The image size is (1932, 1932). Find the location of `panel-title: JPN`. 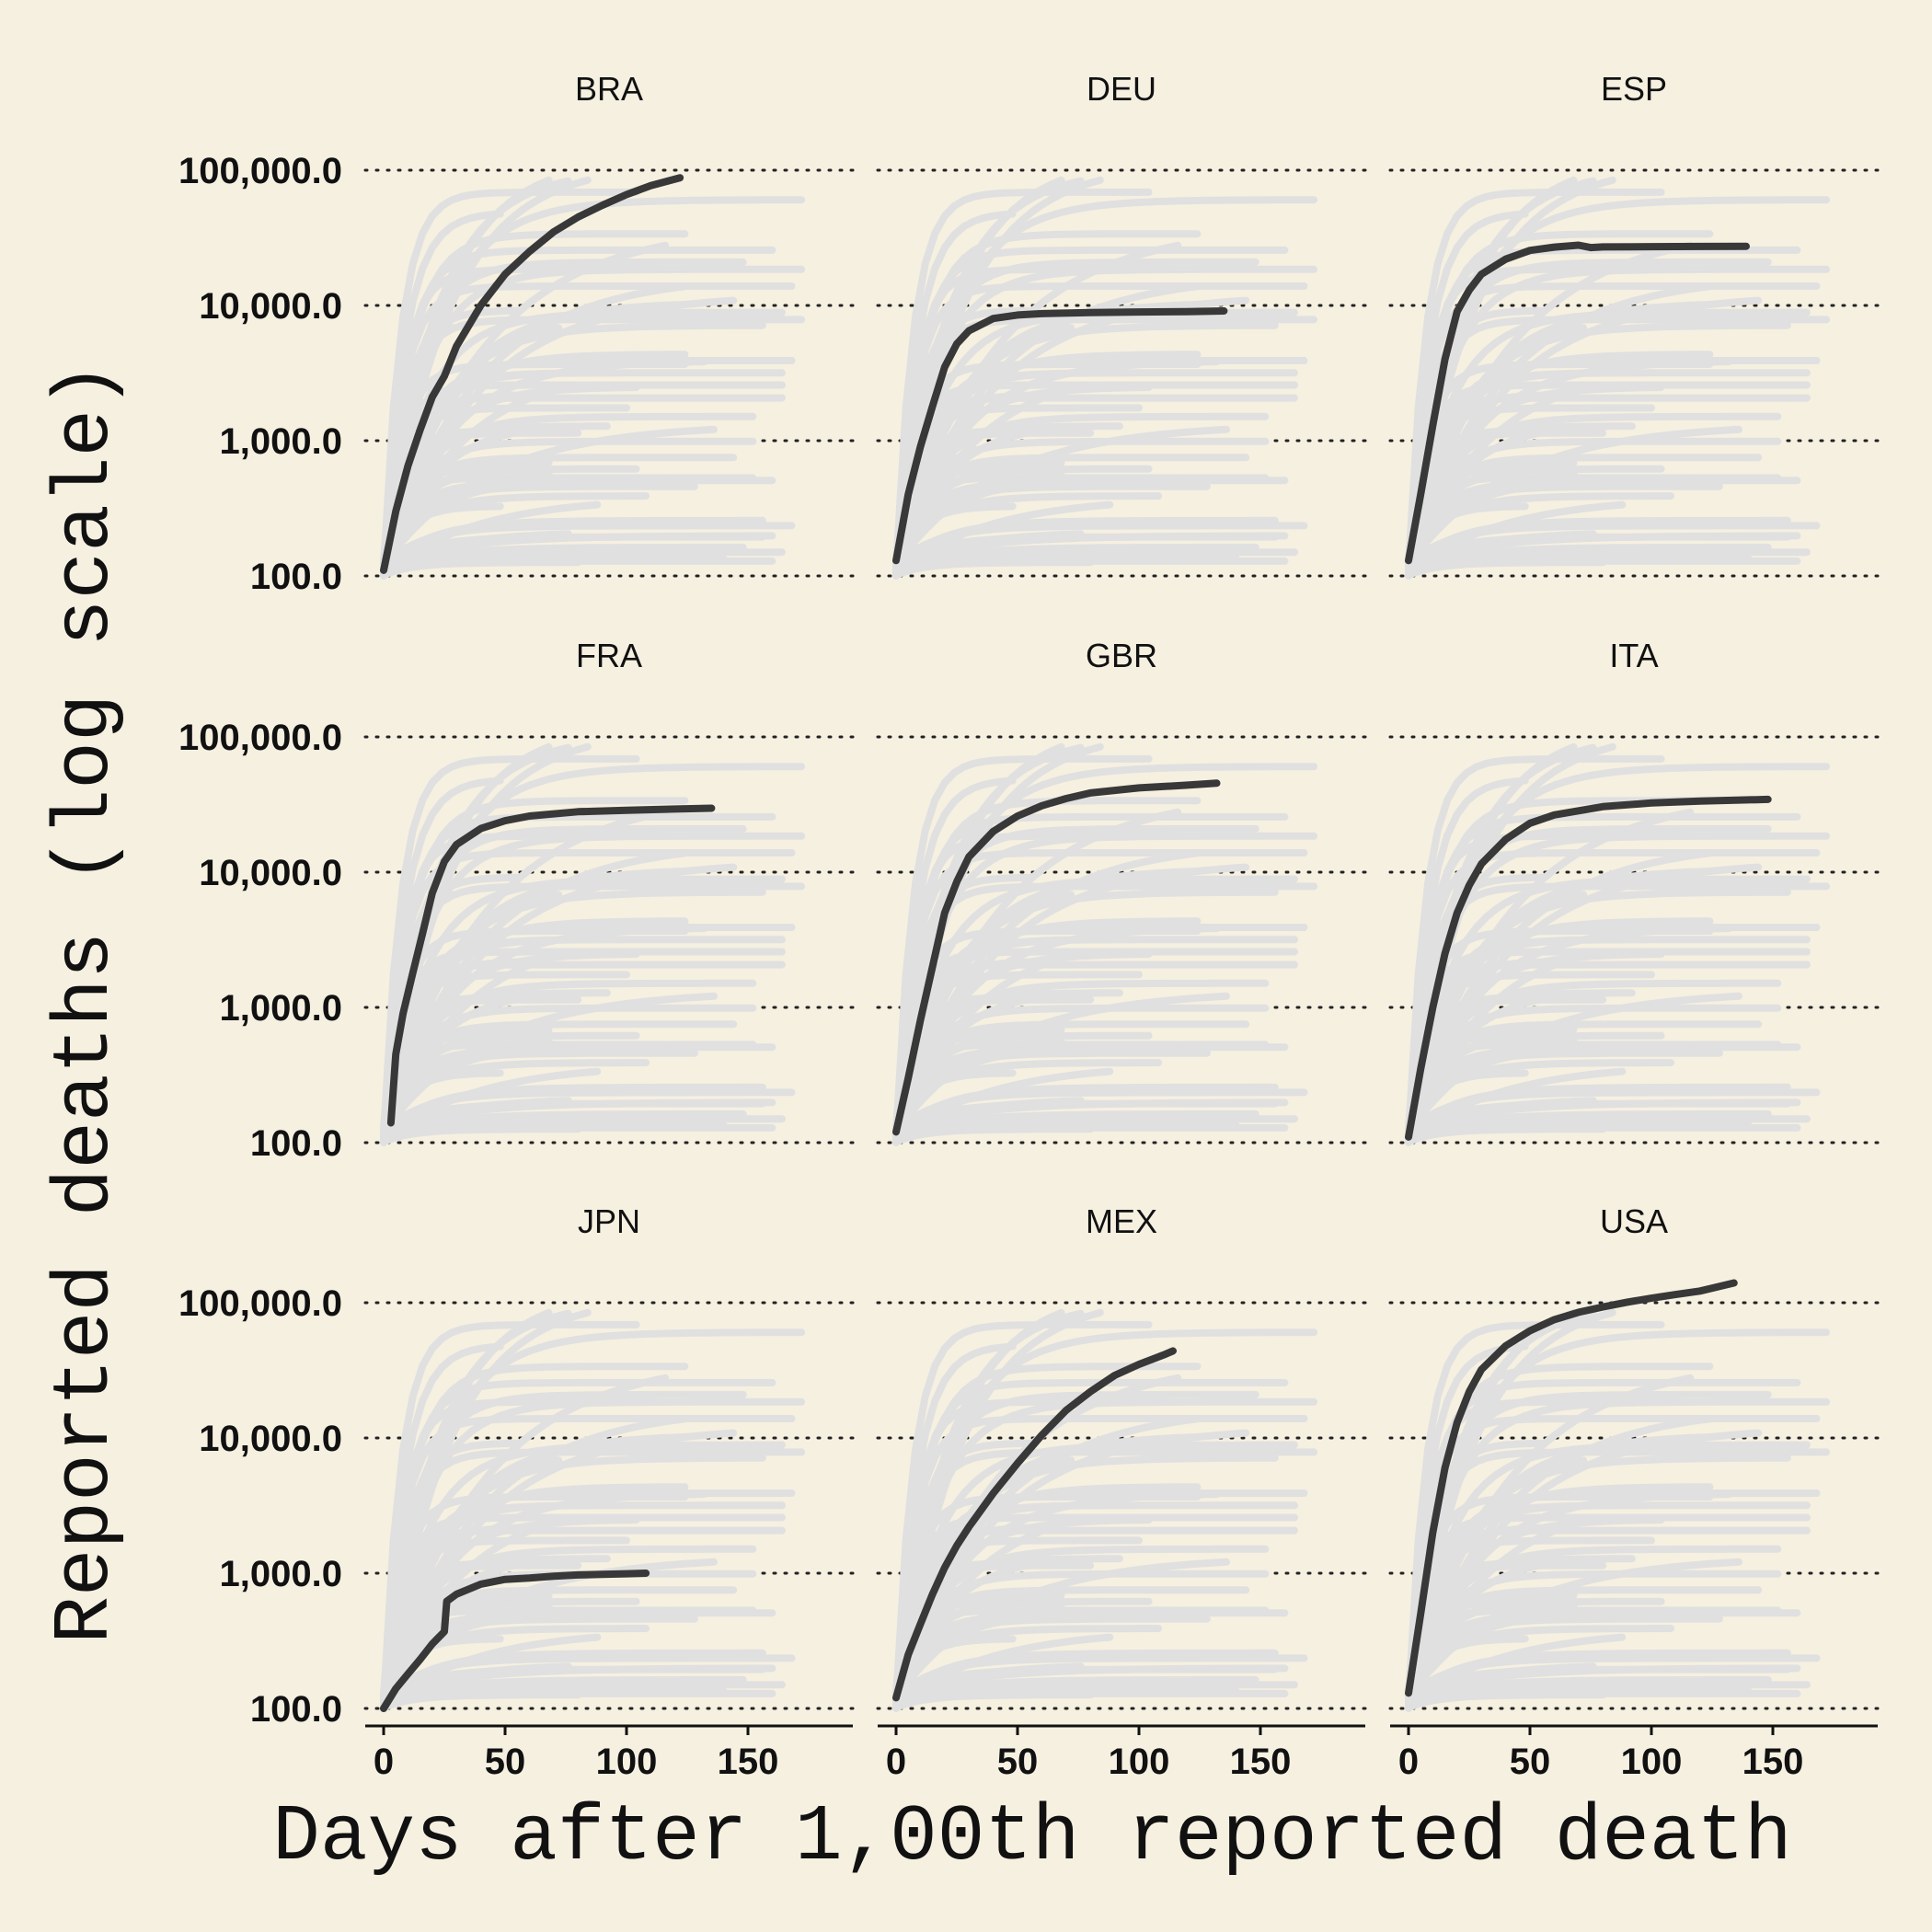

panel-title: JPN is located at coordinates (609, 1221).